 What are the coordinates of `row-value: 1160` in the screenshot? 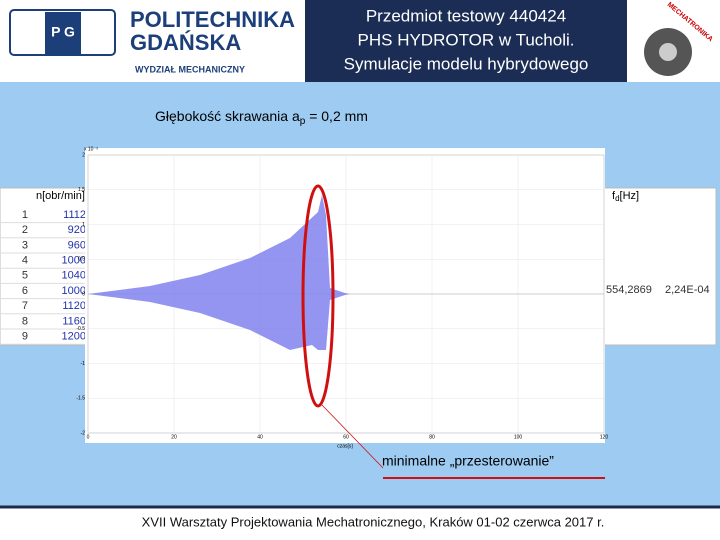 It's located at (74, 321).